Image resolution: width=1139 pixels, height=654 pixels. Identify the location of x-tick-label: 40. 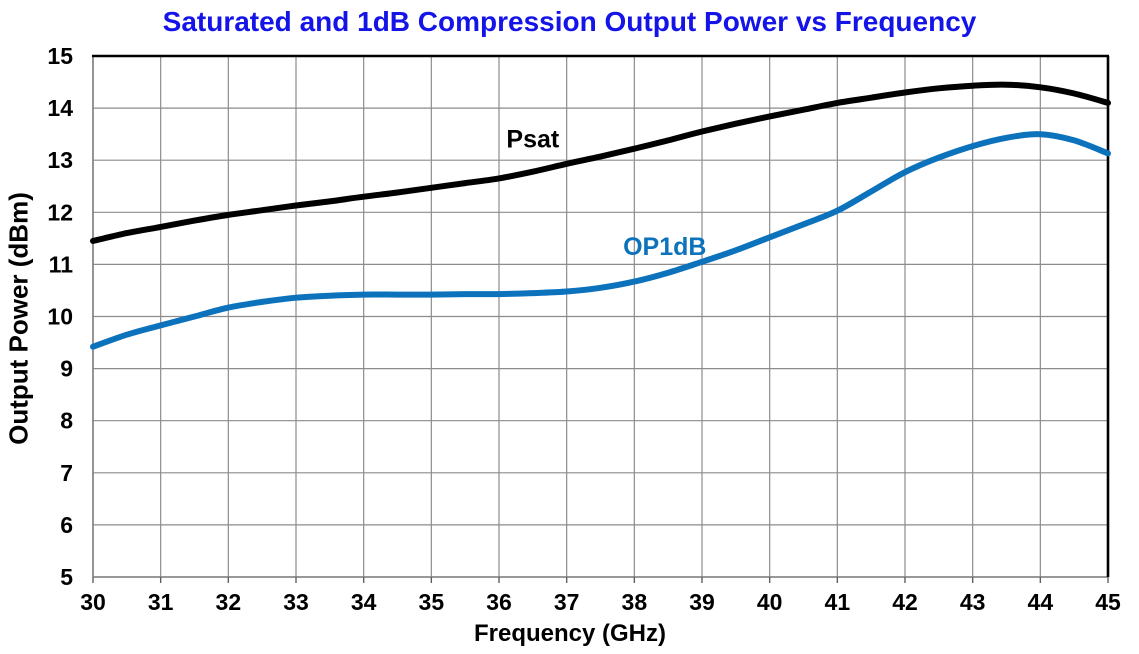
(770, 602).